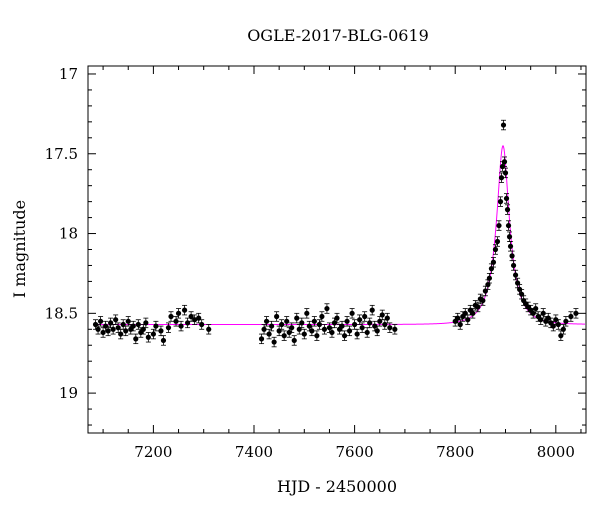 Image resolution: width=600 pixels, height=512 pixels. What do you see at coordinates (68, 74) in the screenshot?
I see `y-tick-label: 17` at bounding box center [68, 74].